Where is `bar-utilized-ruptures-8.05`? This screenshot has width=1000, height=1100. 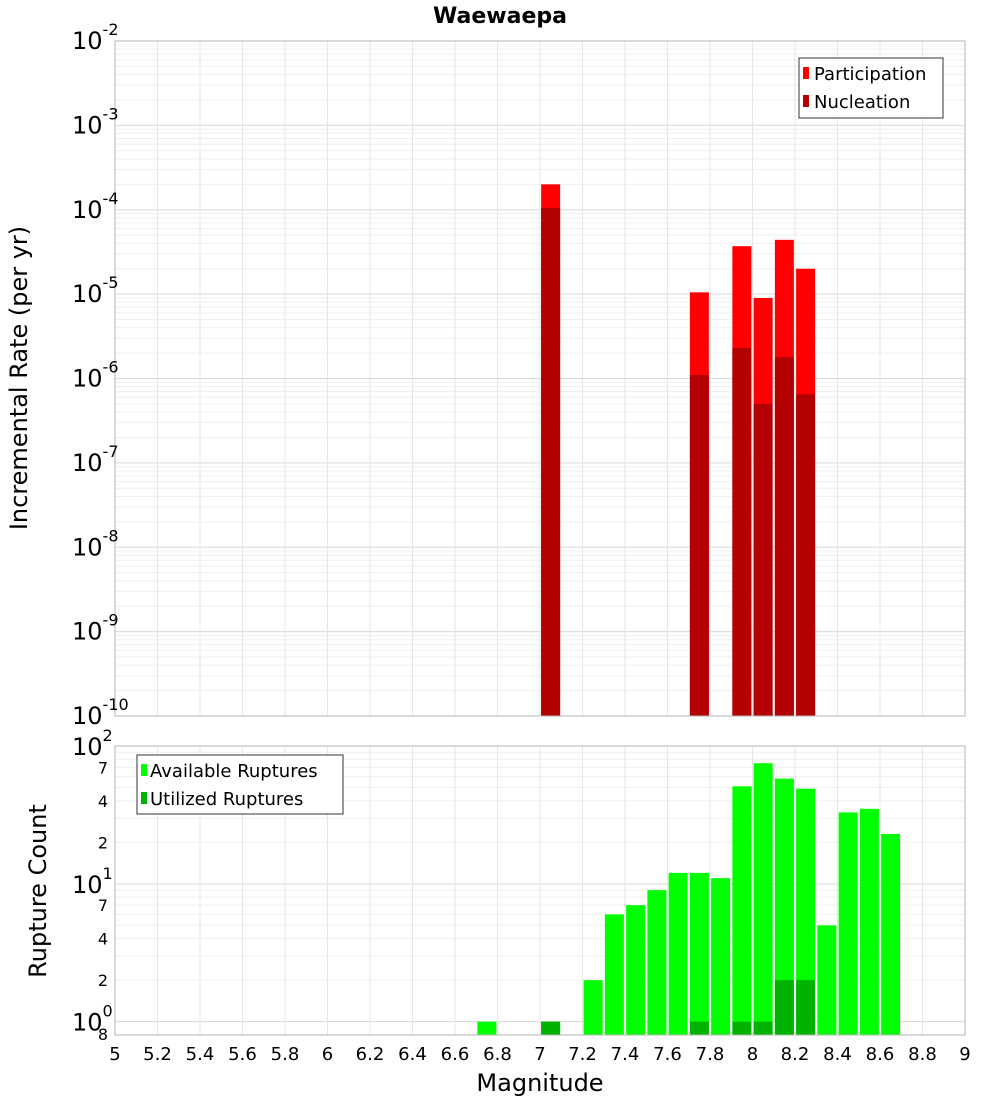
bar-utilized-ruptures-8.05 is located at coordinates (763, 1028).